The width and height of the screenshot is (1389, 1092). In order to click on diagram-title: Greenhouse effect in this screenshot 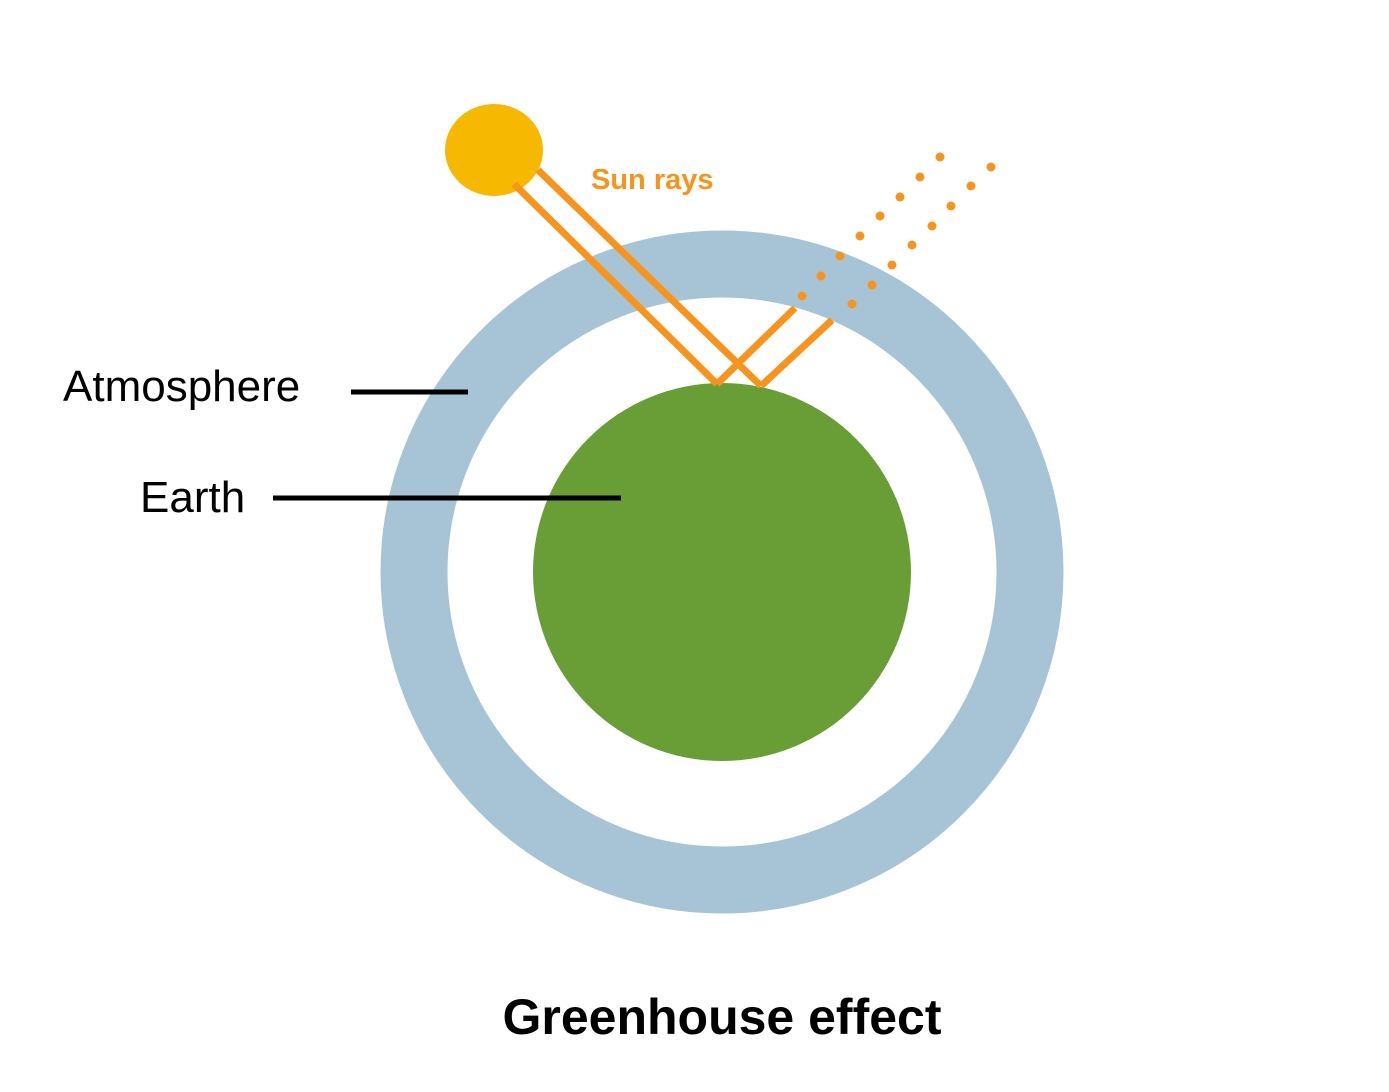, I will do `click(721, 1017)`.